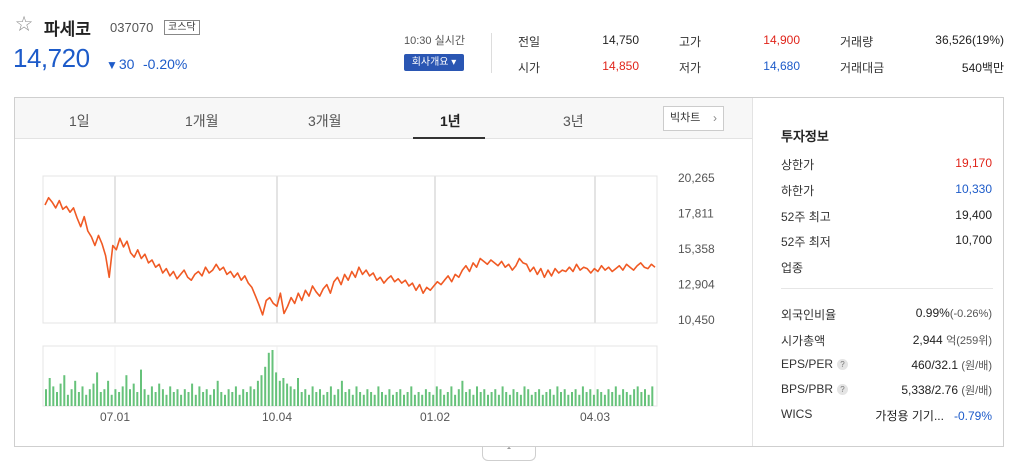 The width and height of the screenshot is (1034, 467). What do you see at coordinates (277, 417) in the screenshot?
I see `x-tick-label: 10.04` at bounding box center [277, 417].